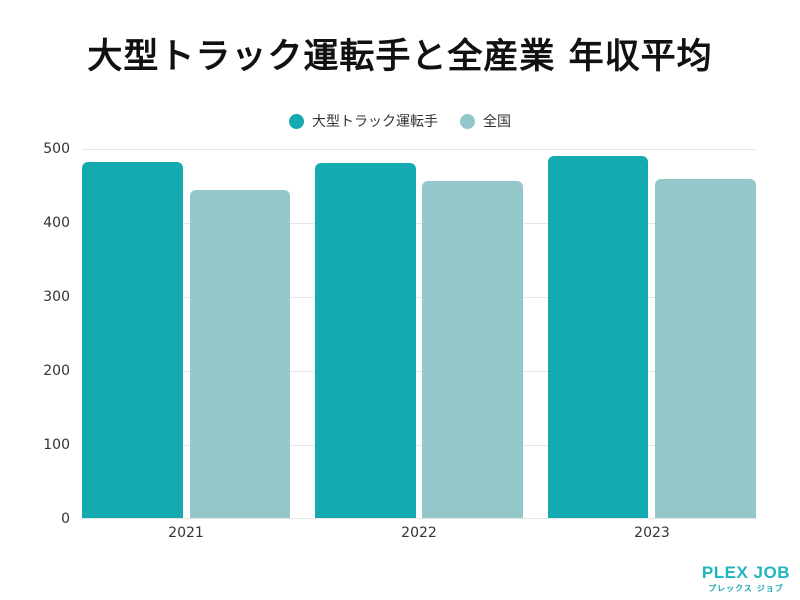  What do you see at coordinates (365, 340) in the screenshot?
I see `bar-2022-truck-driver` at bounding box center [365, 340].